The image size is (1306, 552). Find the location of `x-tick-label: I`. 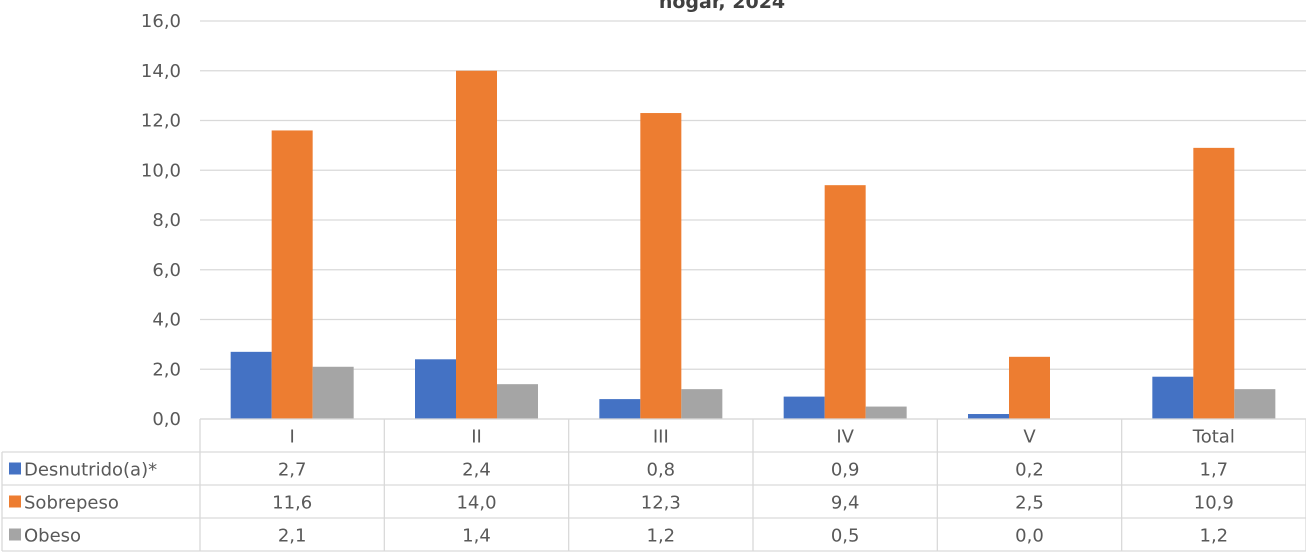

x-tick-label: I is located at coordinates (292, 437).